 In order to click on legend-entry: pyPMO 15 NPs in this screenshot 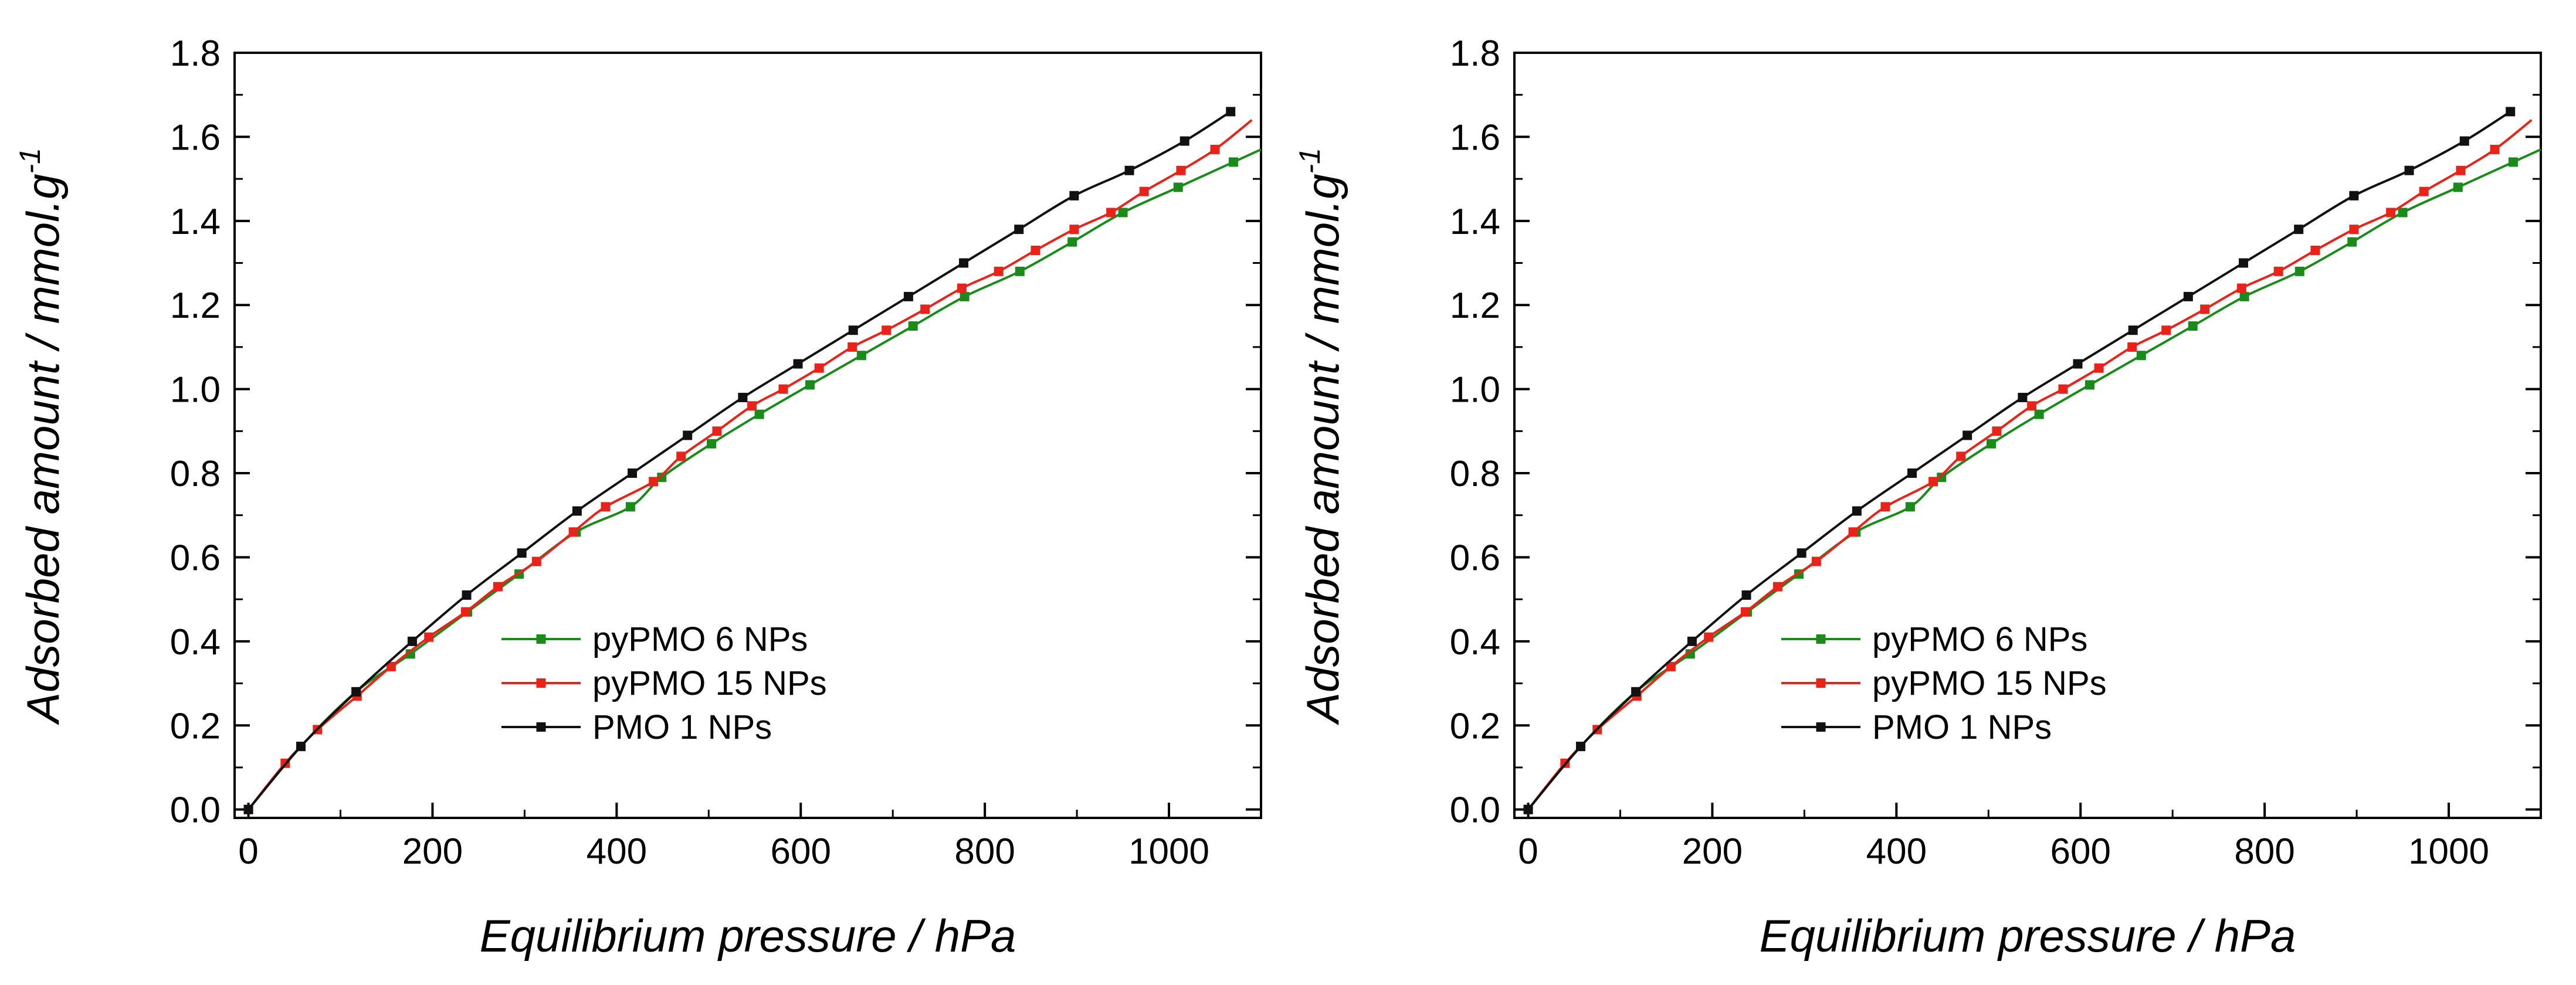, I will do `click(664, 683)`.